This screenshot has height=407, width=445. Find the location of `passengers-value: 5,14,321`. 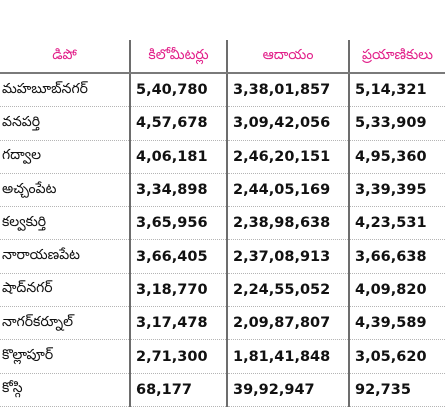

passengers-value: 5,14,321 is located at coordinates (396, 90).